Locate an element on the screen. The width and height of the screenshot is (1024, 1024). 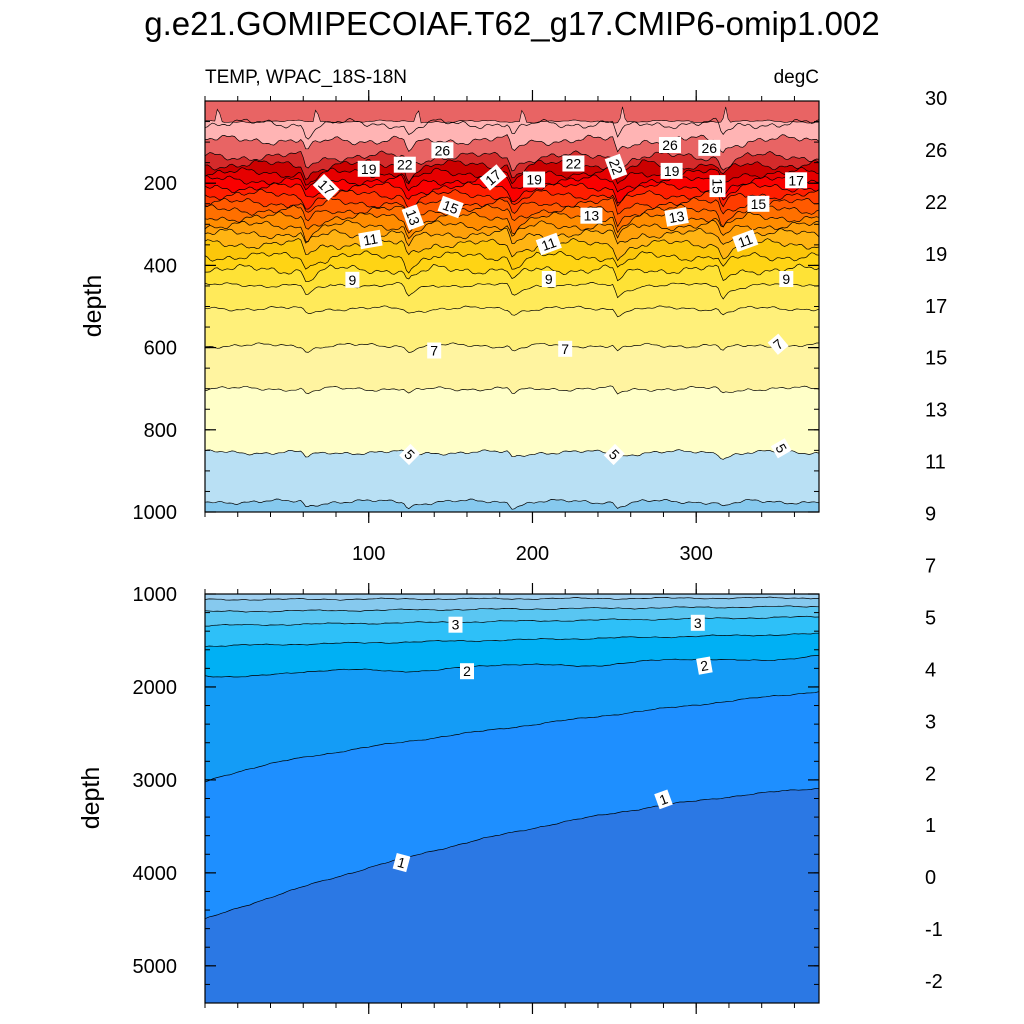
units-label: degC is located at coordinates (796, 77).